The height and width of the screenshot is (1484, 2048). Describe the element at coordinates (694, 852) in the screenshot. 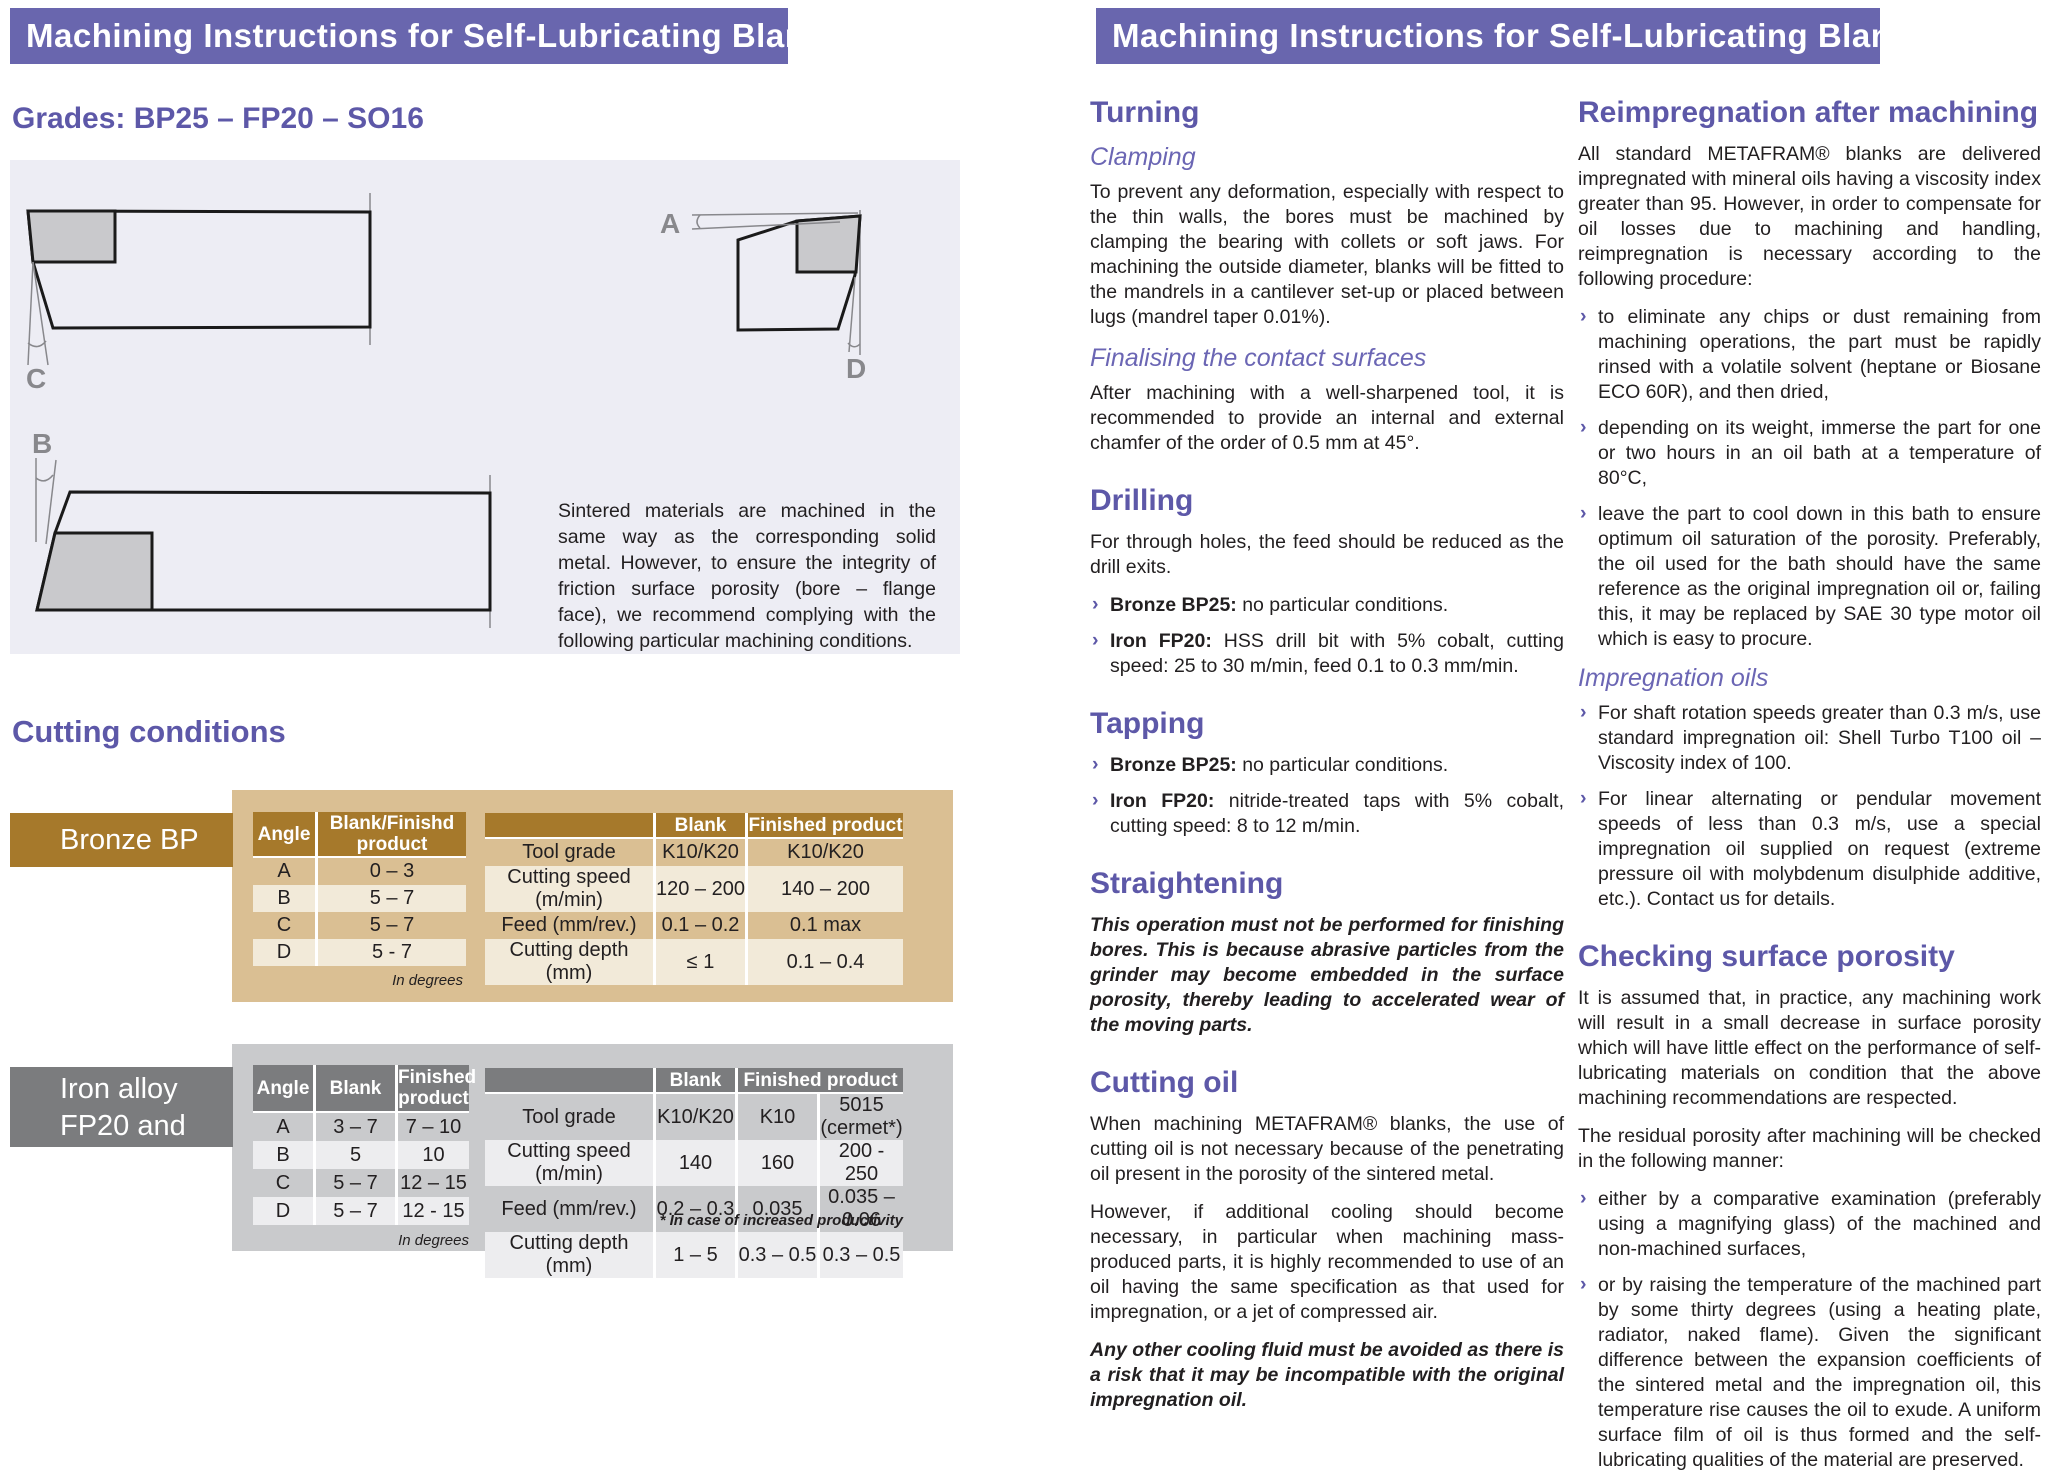

I see `table-row: Tool grade K10/K20 K10/K20` at that location.